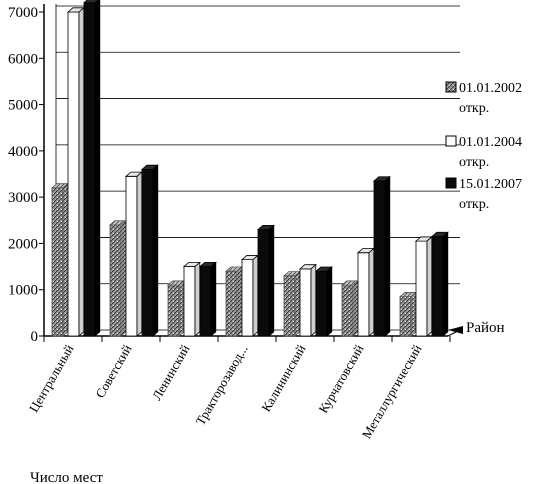 The height and width of the screenshot is (484, 547). What do you see at coordinates (455, 330) in the screenshot?
I see `x-axis-arrow-icon` at bounding box center [455, 330].